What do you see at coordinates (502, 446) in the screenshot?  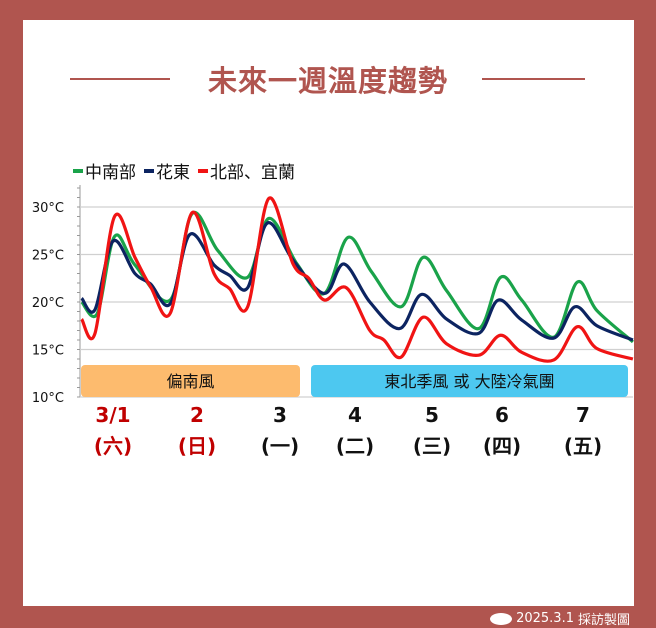 I see `x-tick-weekday: (四)` at bounding box center [502, 446].